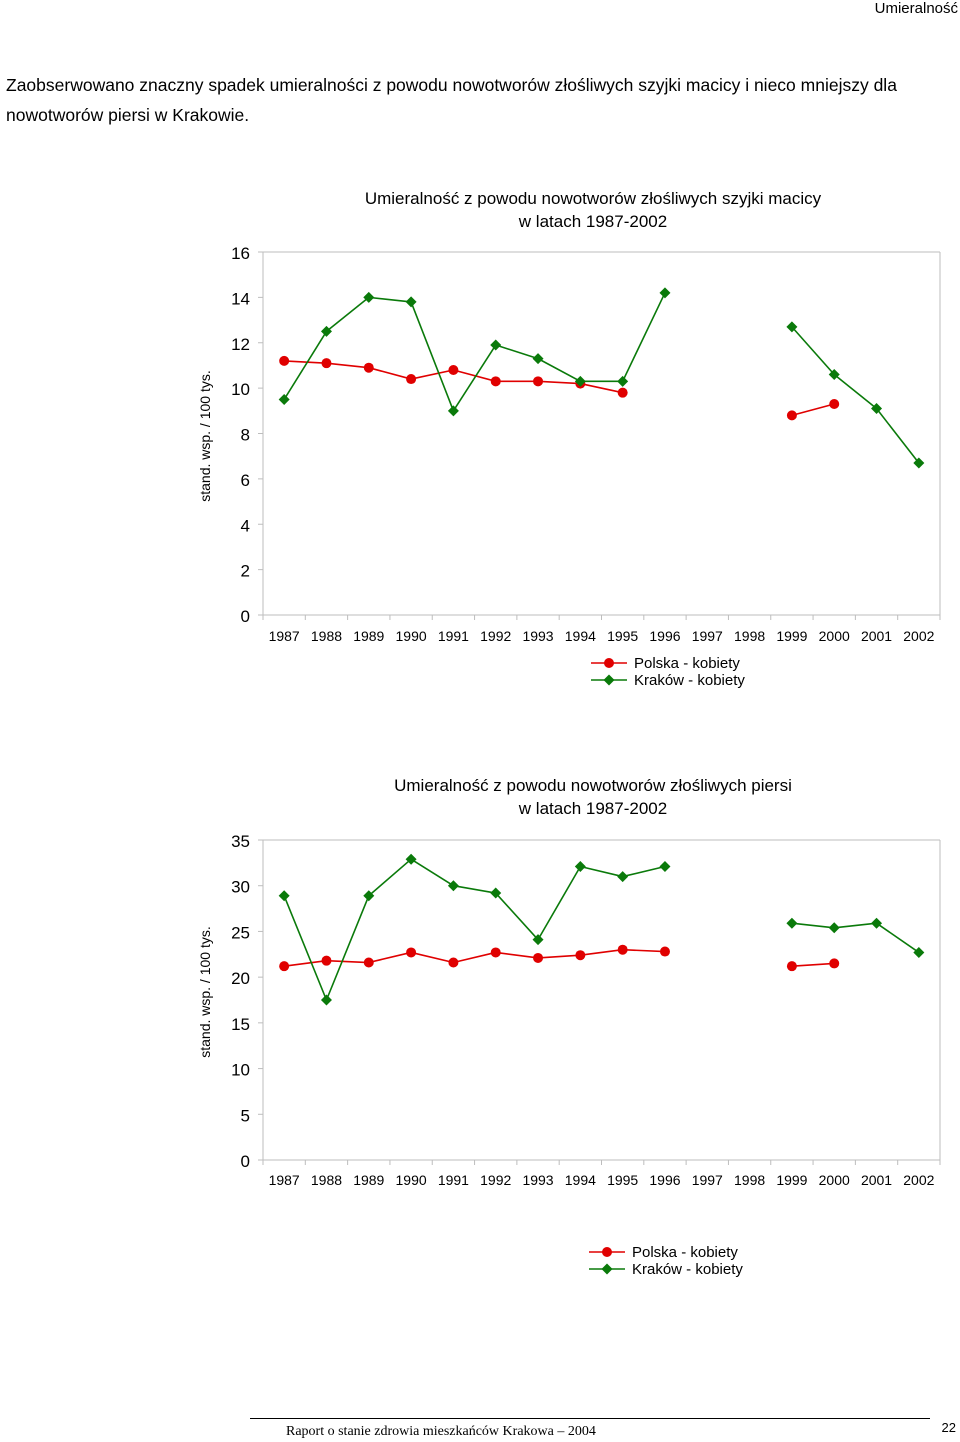 Image resolution: width=960 pixels, height=1442 pixels. Describe the element at coordinates (948, 1427) in the screenshot. I see `page-number: 22` at that location.